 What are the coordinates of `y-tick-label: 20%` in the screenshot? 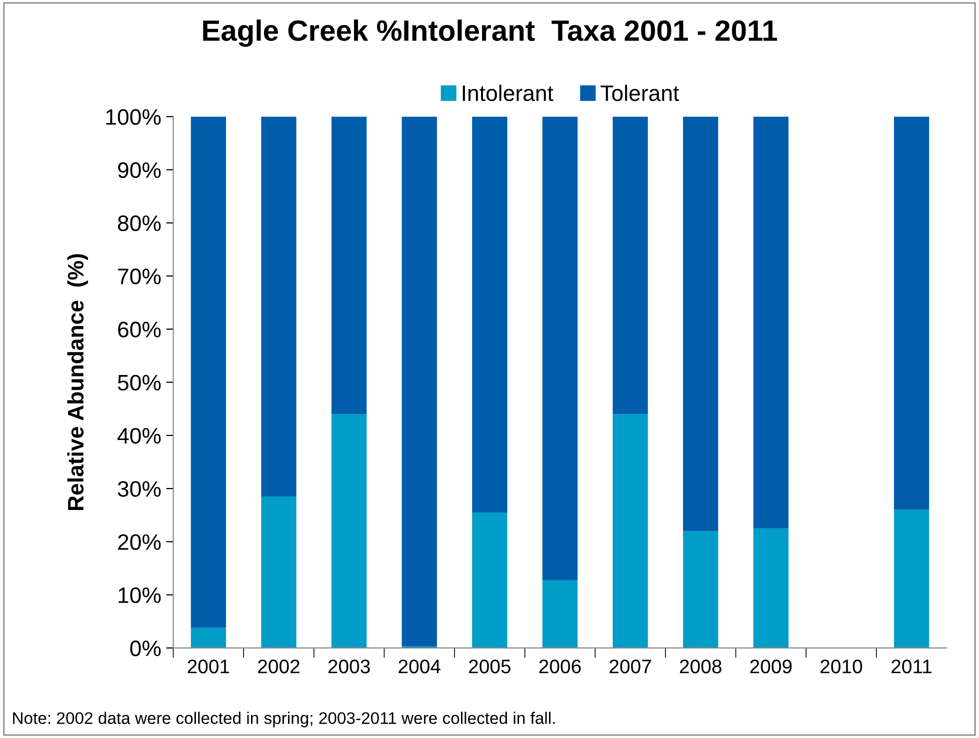 It's located at (139, 542).